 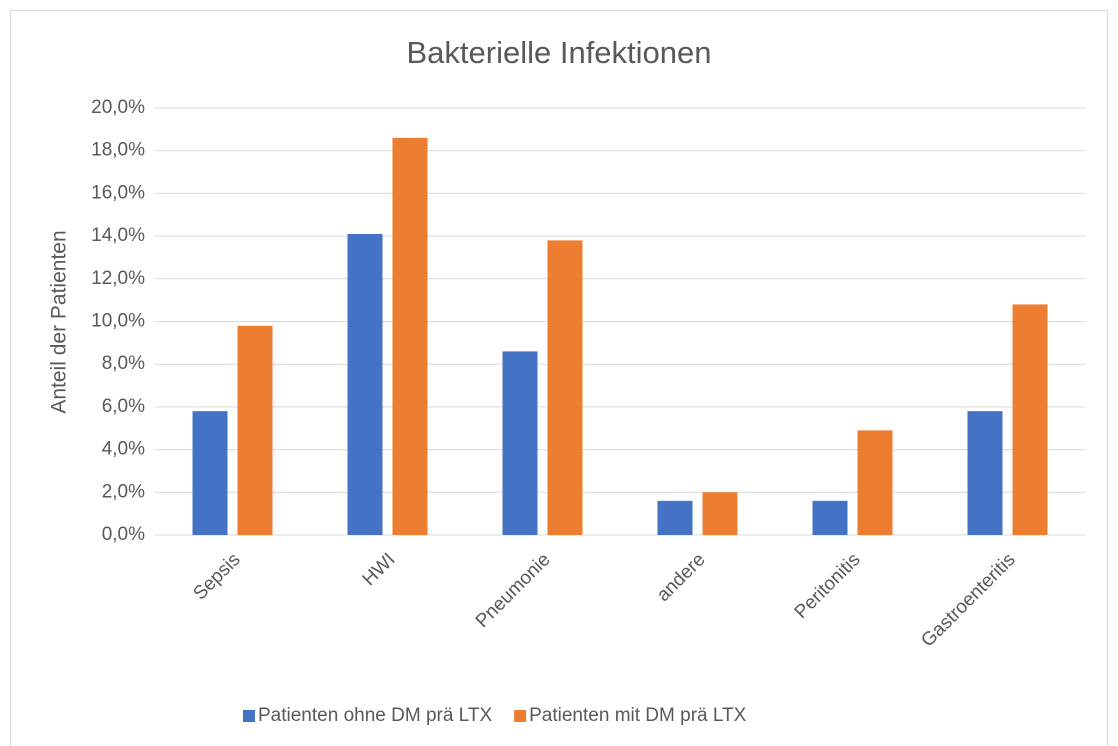 What do you see at coordinates (558, 52) in the screenshot?
I see `chart-title: Bakterielle Infektionen` at bounding box center [558, 52].